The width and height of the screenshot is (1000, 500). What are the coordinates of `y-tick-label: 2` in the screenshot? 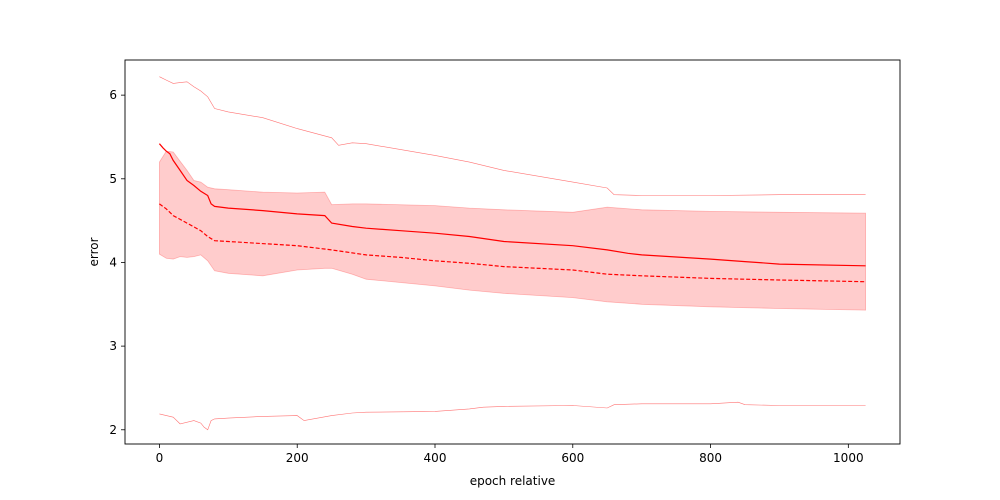 It's located at (113, 430).